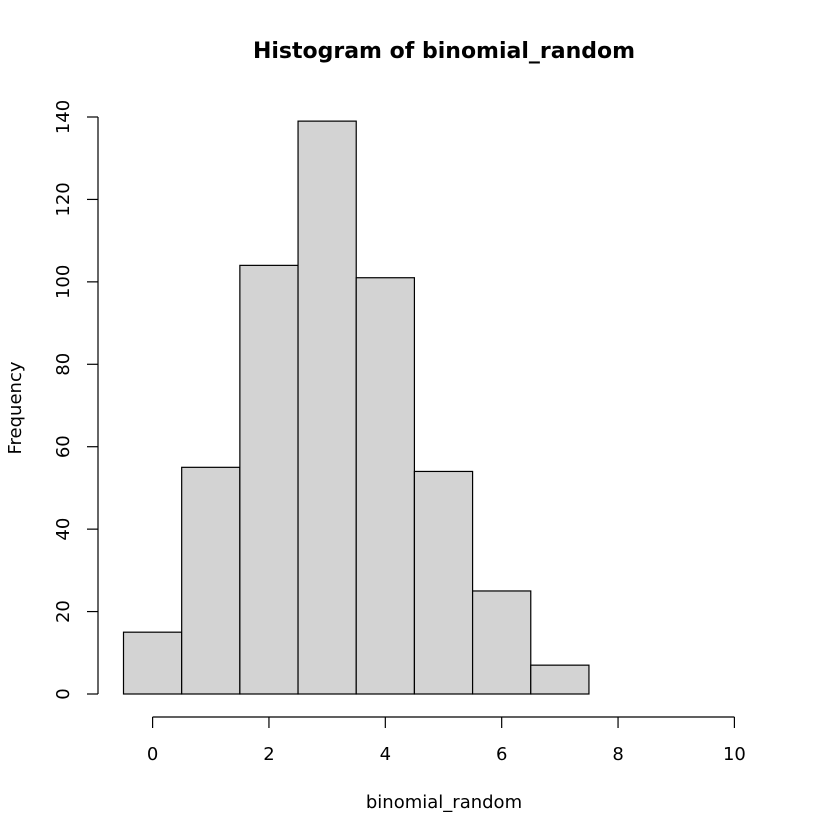  Describe the element at coordinates (63, 529) in the screenshot. I see `y-tick-label: 40` at that location.